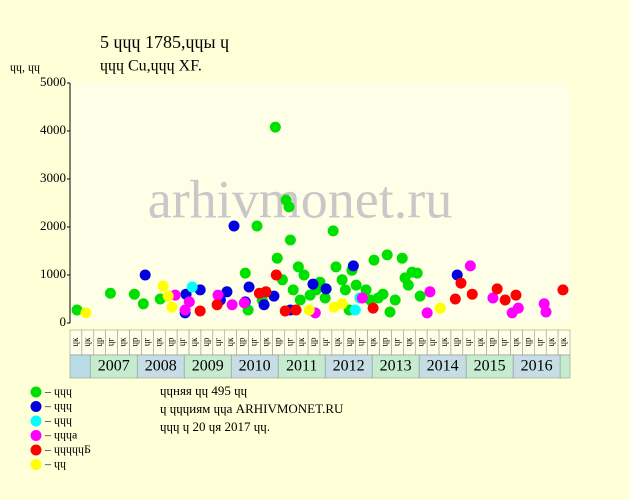 This screenshot has height=500, width=630. I want to click on chart-subtitle: ɥɥɥ Cu,ɥɥɥ XF., so click(151, 66).